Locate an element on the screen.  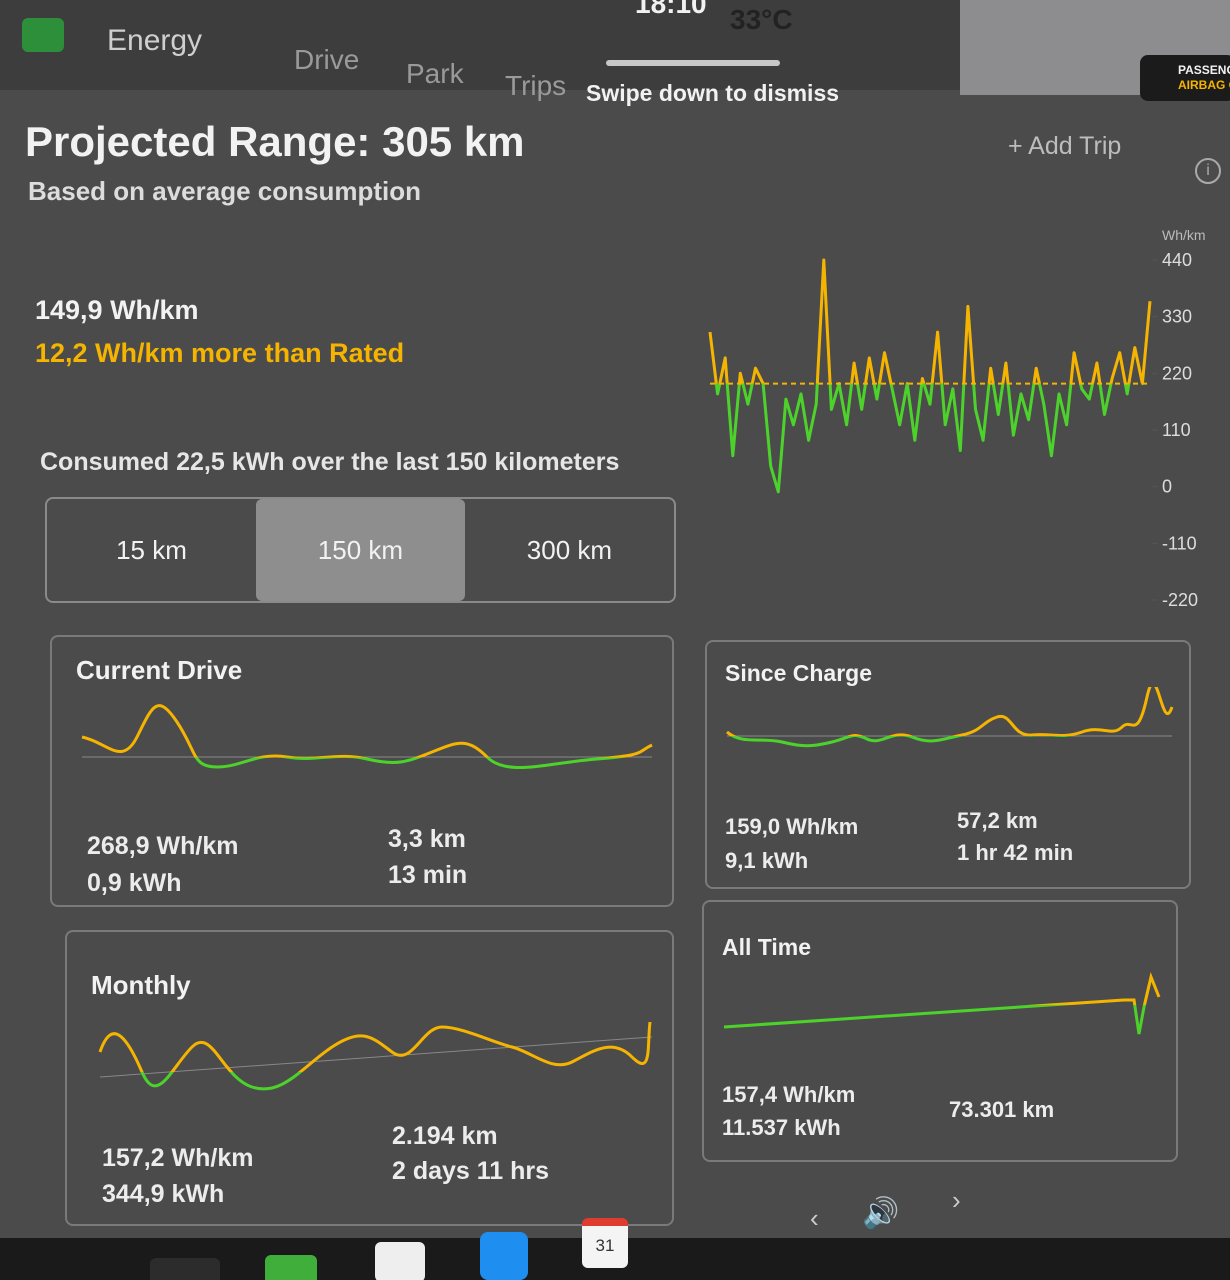
stat: 9,1 kWh is located at coordinates (767, 860).